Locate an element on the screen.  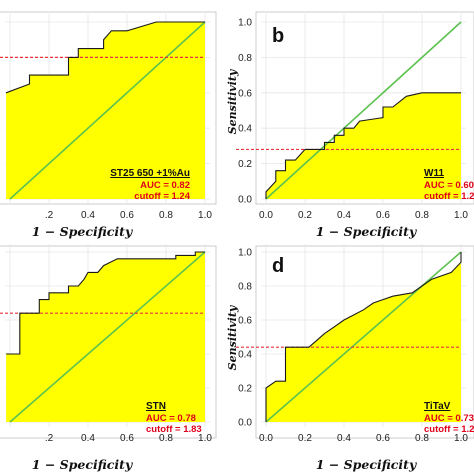
panel-b-y-tick-0: 0.0 is located at coordinates (245, 200).